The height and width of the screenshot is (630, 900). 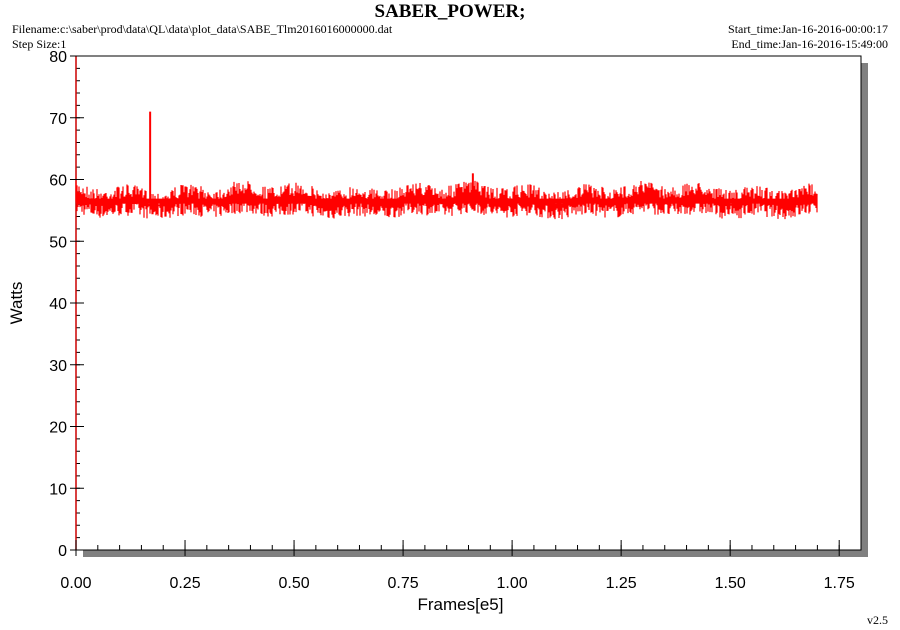 I want to click on chart-title: SABER_POWER;, so click(x=450, y=11).